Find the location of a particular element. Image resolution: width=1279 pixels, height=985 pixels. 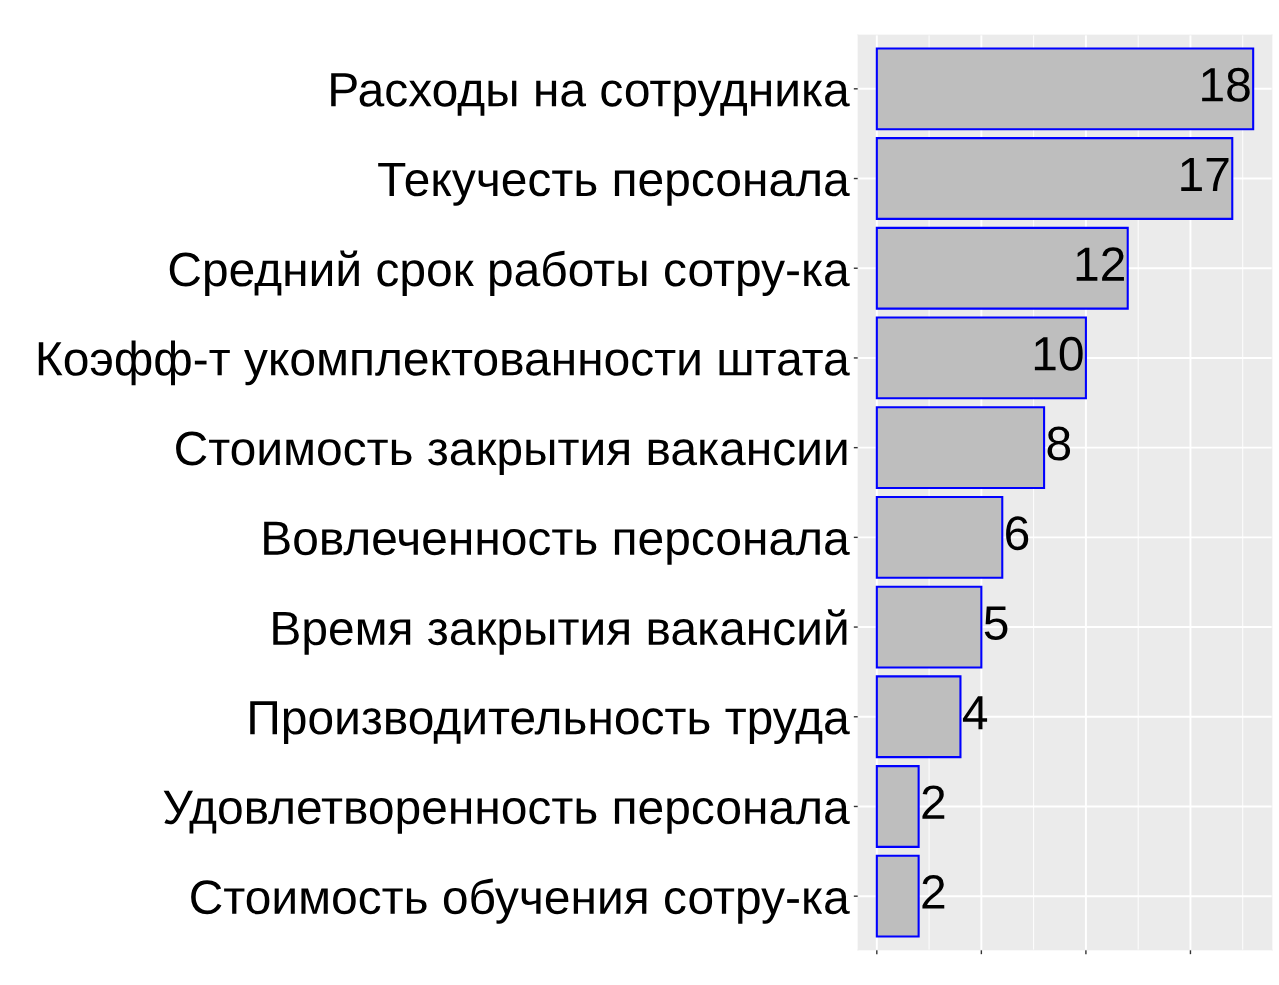

data-label: 12 is located at coordinates (1100, 264).